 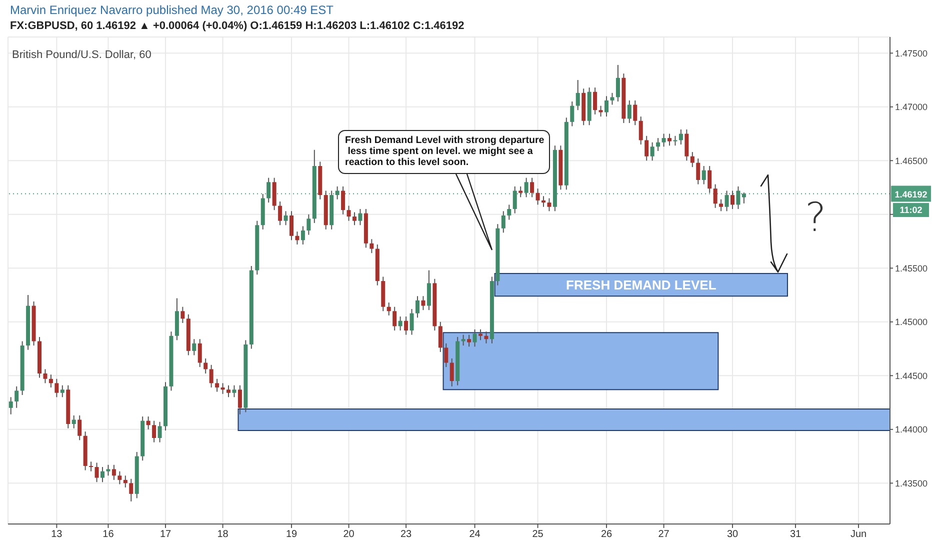 I want to click on text: 11:02, so click(x=911, y=209).